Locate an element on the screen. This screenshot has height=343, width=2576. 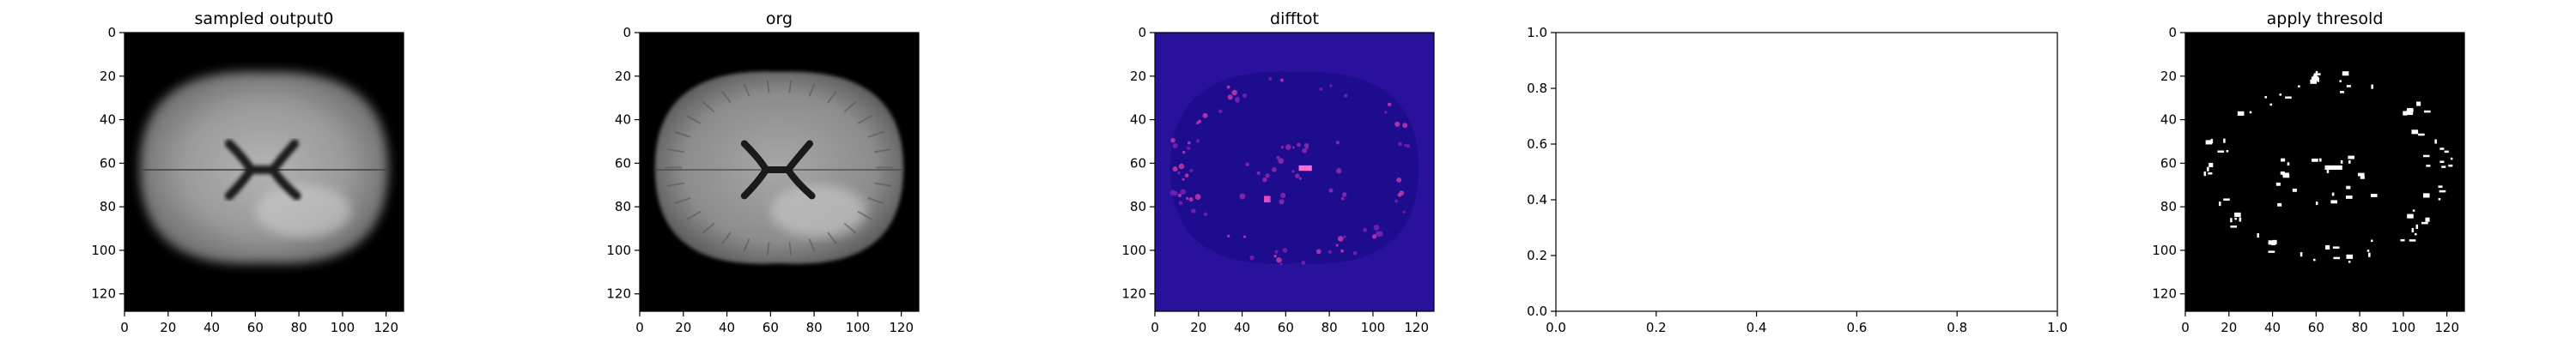
subplot-2: 0 20 40 60 80 100 120 0 20 40 60 80 100 120 difftot is located at coordinates (1278, 172).